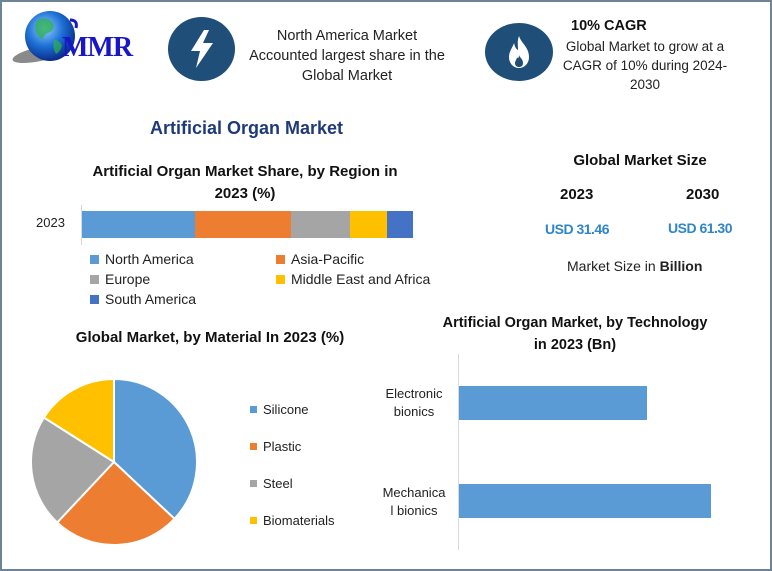 The width and height of the screenshot is (772, 571). I want to click on market-size-year-2030: 2030, so click(703, 194).